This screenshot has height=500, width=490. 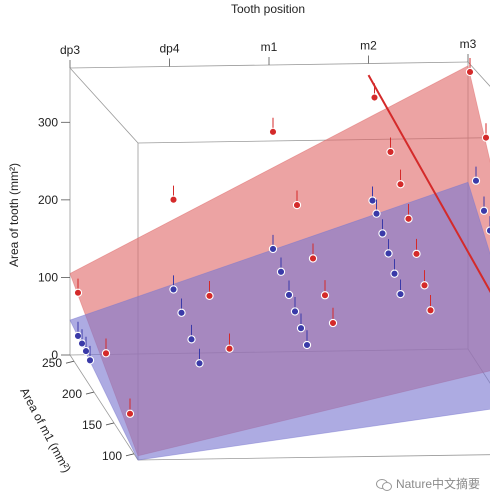 I want to click on z-tick-label: 250, so click(x=52, y=363).